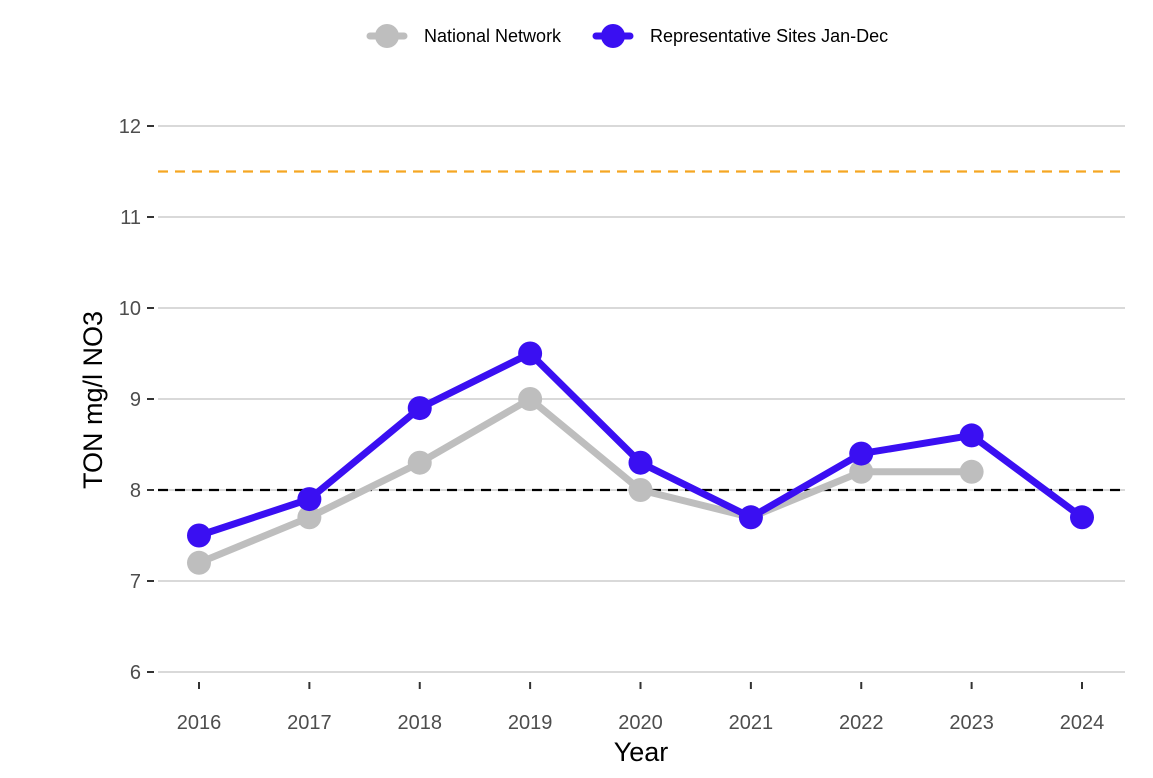  What do you see at coordinates (420, 723) in the screenshot?
I see `x-tick-label: 2018` at bounding box center [420, 723].